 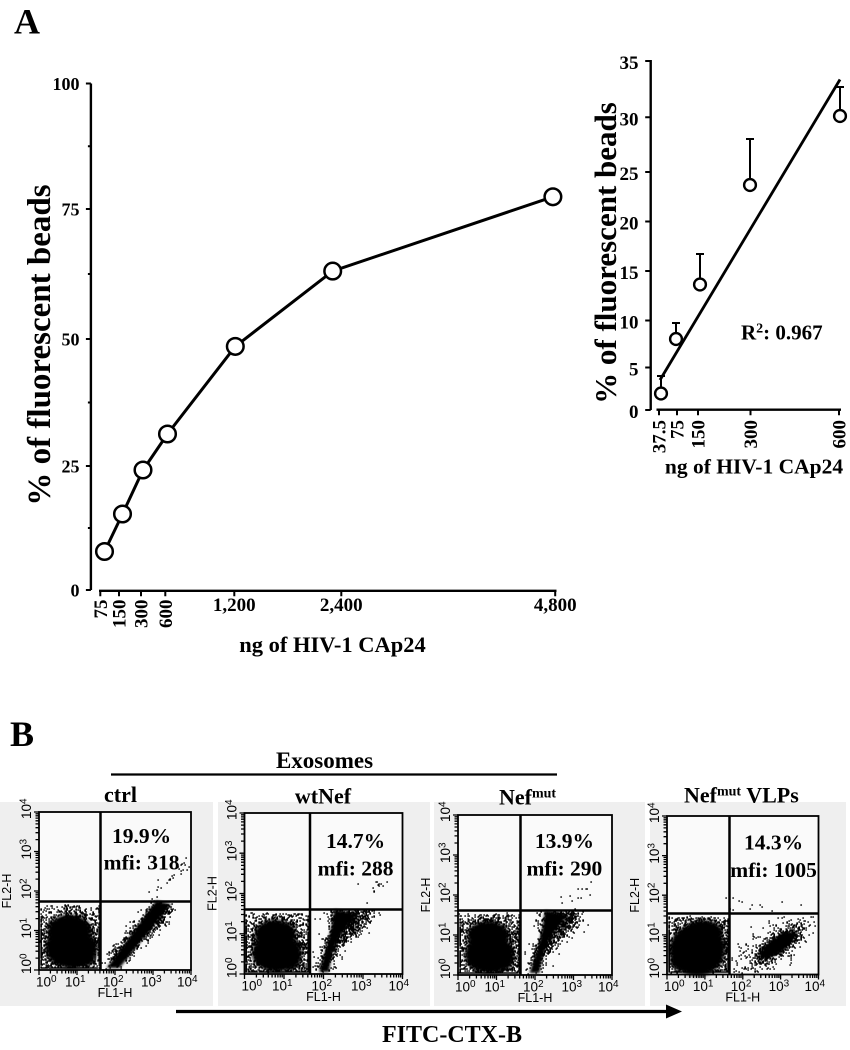 I want to click on svg-text: 1,200, so click(x=234, y=605).